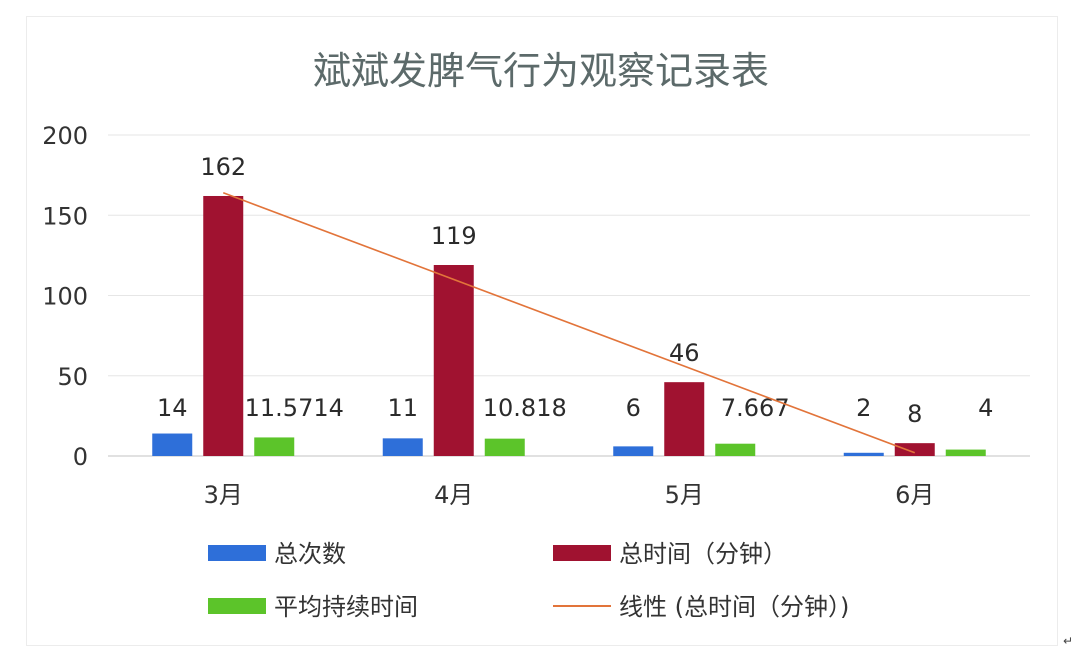 This screenshot has width=1080, height=654. I want to click on bar-1-3月, so click(172, 444).